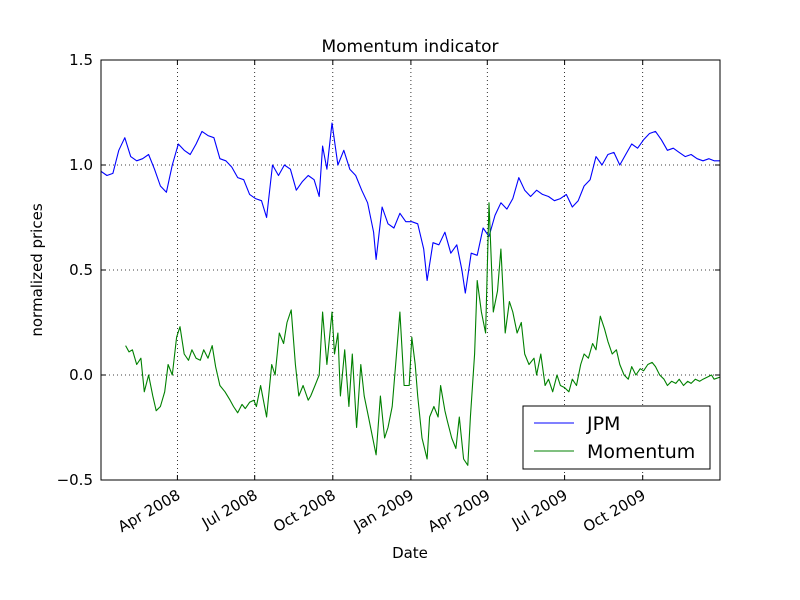  Describe the element at coordinates (81, 375) in the screenshot. I see `y-tick-label: 0.0` at that location.